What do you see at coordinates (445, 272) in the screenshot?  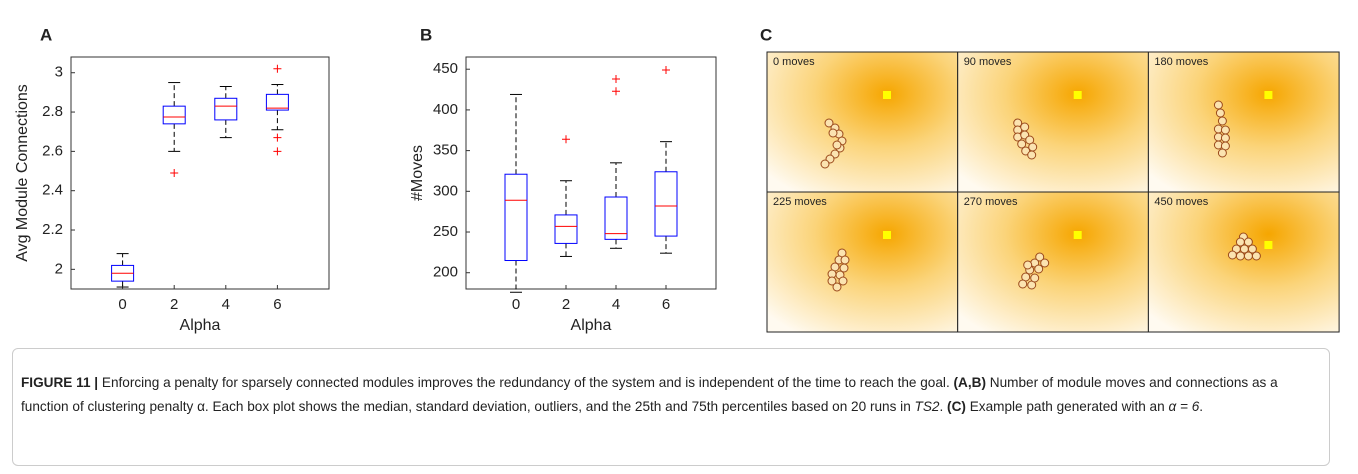 I see `y-tick-label: 200` at bounding box center [445, 272].